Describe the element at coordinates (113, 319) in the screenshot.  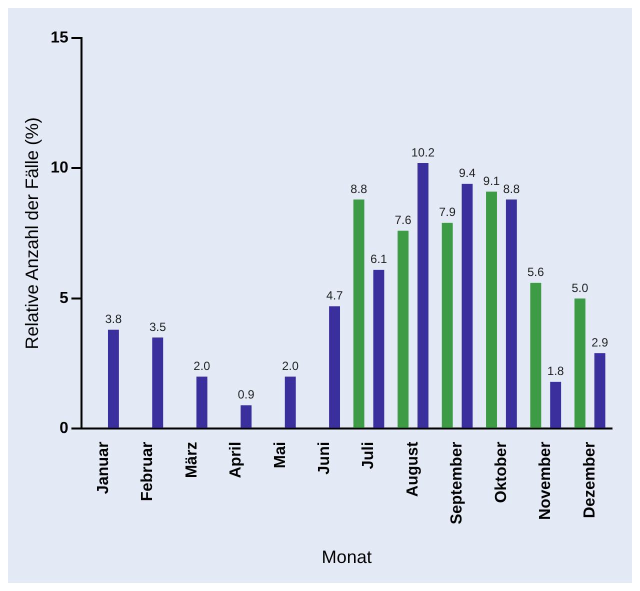
I see `data-label: 3.8` at that location.